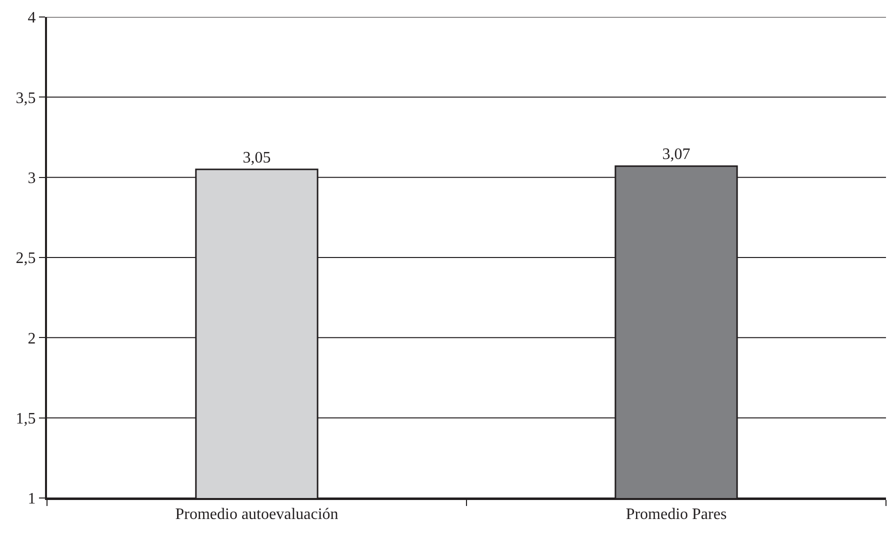 This screenshot has width=888, height=533. Describe the element at coordinates (26, 98) in the screenshot. I see `y-tick-label: 3,5` at that location.